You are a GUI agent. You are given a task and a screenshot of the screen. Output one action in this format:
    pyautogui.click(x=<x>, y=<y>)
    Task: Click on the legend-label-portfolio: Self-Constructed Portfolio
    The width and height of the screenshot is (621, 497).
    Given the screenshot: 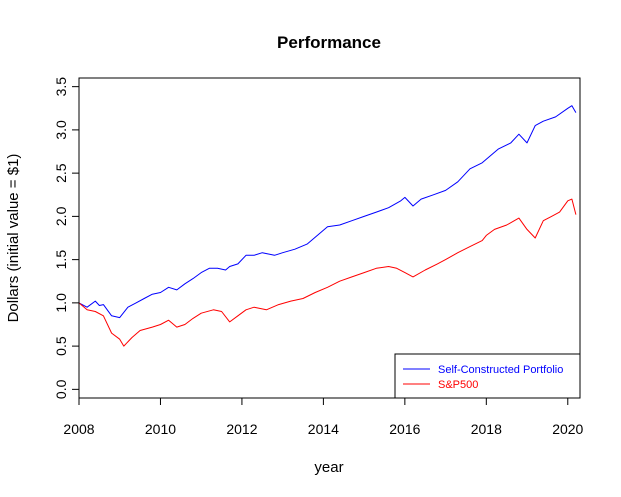 What is the action you would take?
    pyautogui.click(x=500, y=370)
    